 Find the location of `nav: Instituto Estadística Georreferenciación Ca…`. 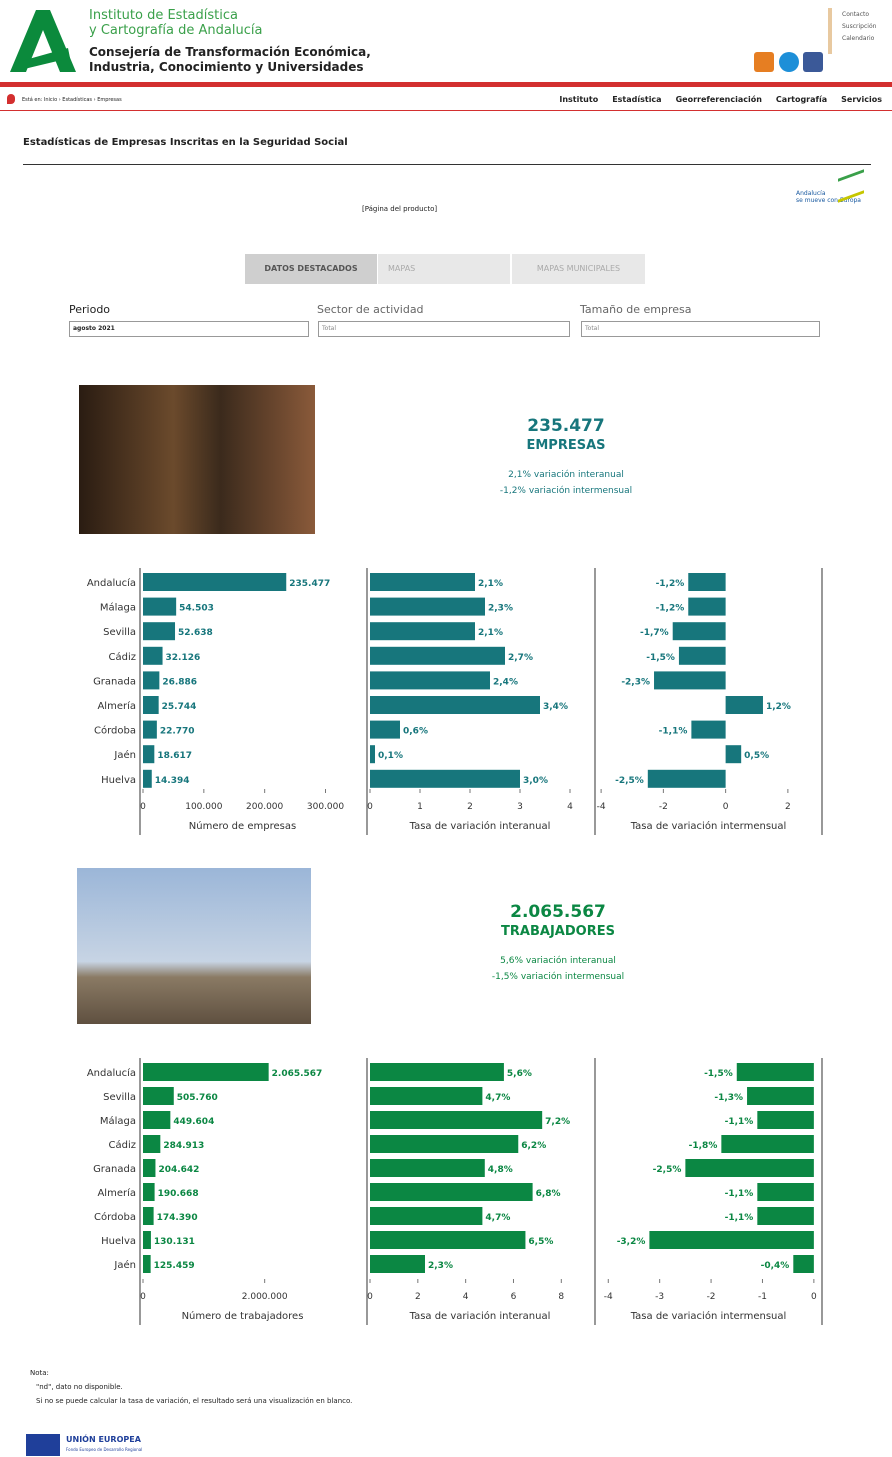

nav: Instituto Estadística Georreferenciación Ca… is located at coordinates (720, 99).